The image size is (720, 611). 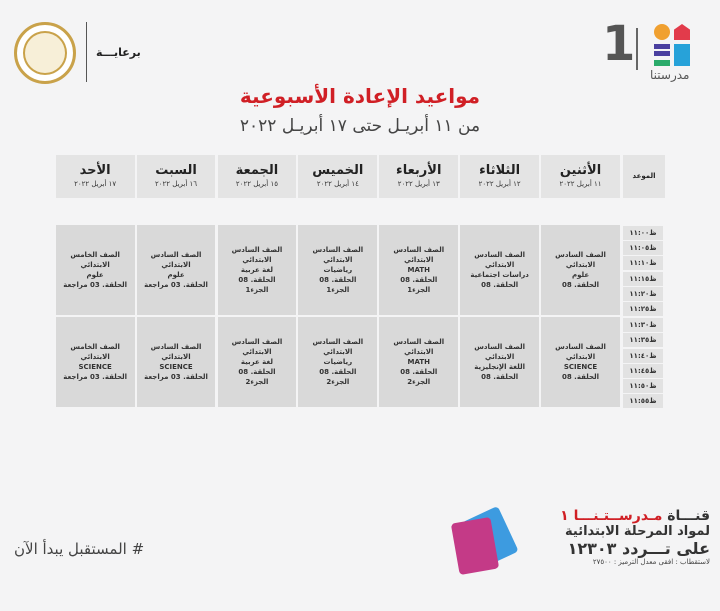 I want to click on channel-reception: لاستقطاب : افقى معدل الترميز : ٢٧٥٠٠, so click(x=651, y=562).